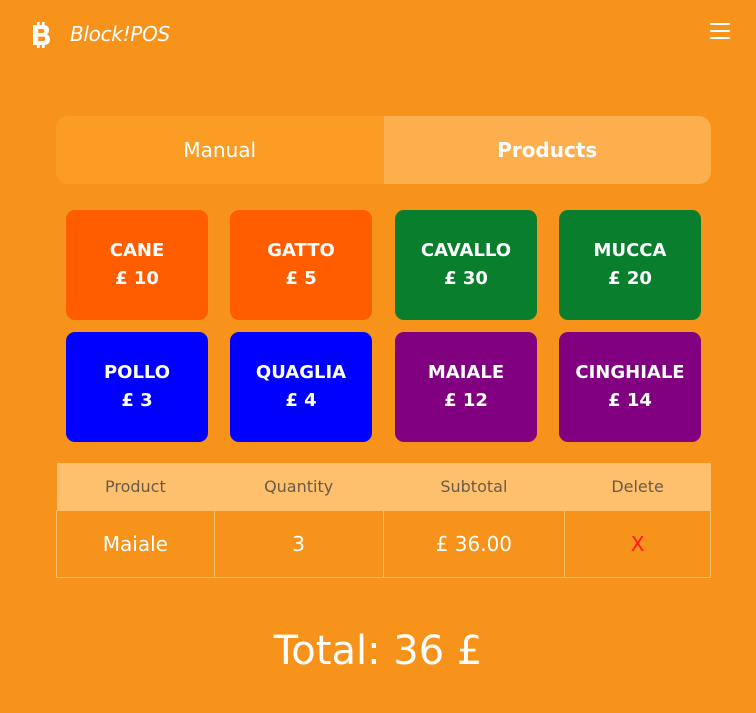 Image resolution: width=756 pixels, height=713 pixels. Describe the element at coordinates (630, 387) in the screenshot. I see `product-button-cinghiale: CINGHIALE £ 14` at that location.